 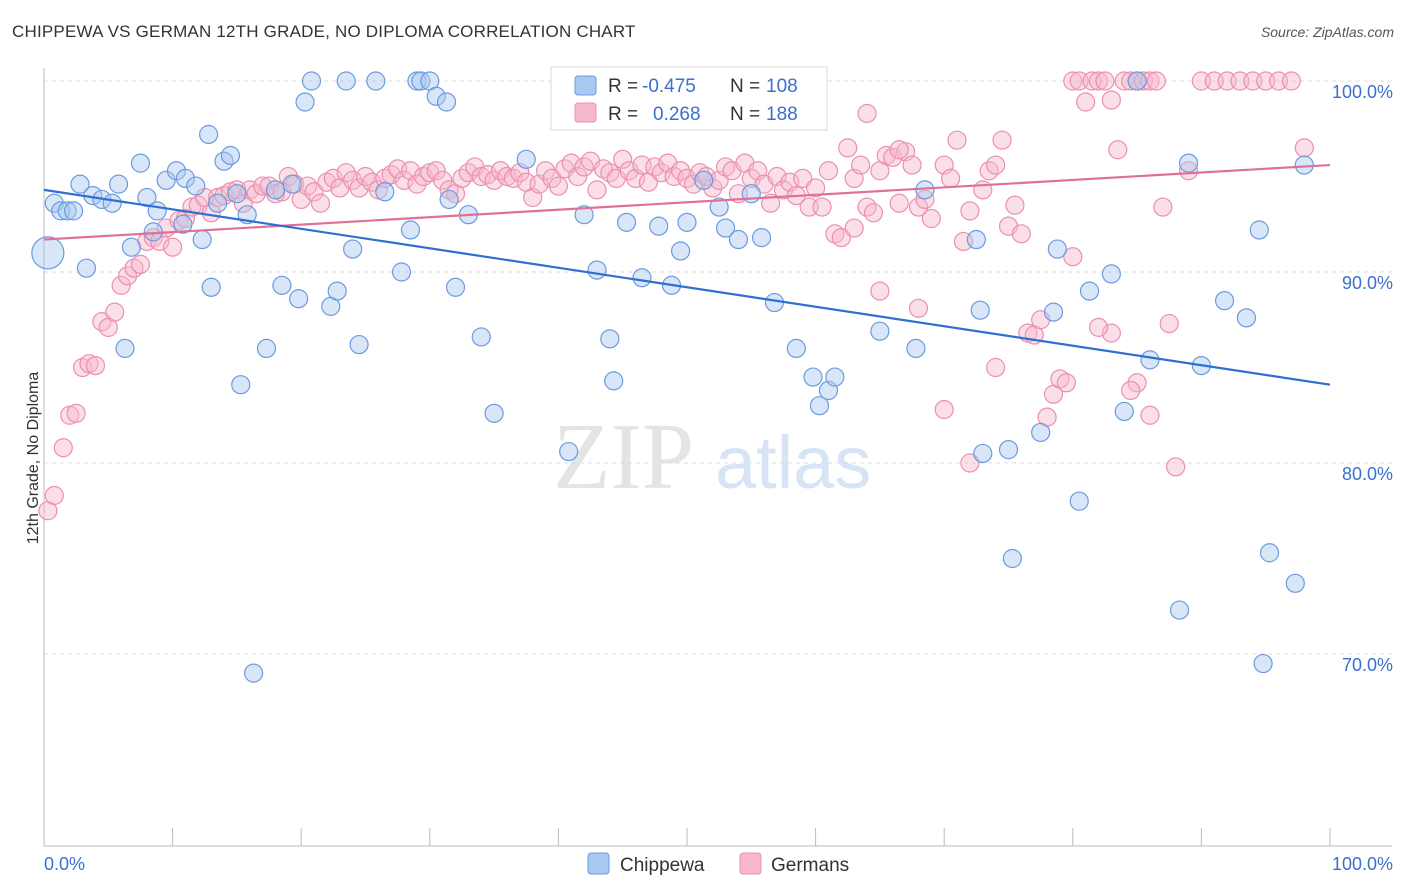 I want to click on legend-r-label-2: R =, so click(x=623, y=114).